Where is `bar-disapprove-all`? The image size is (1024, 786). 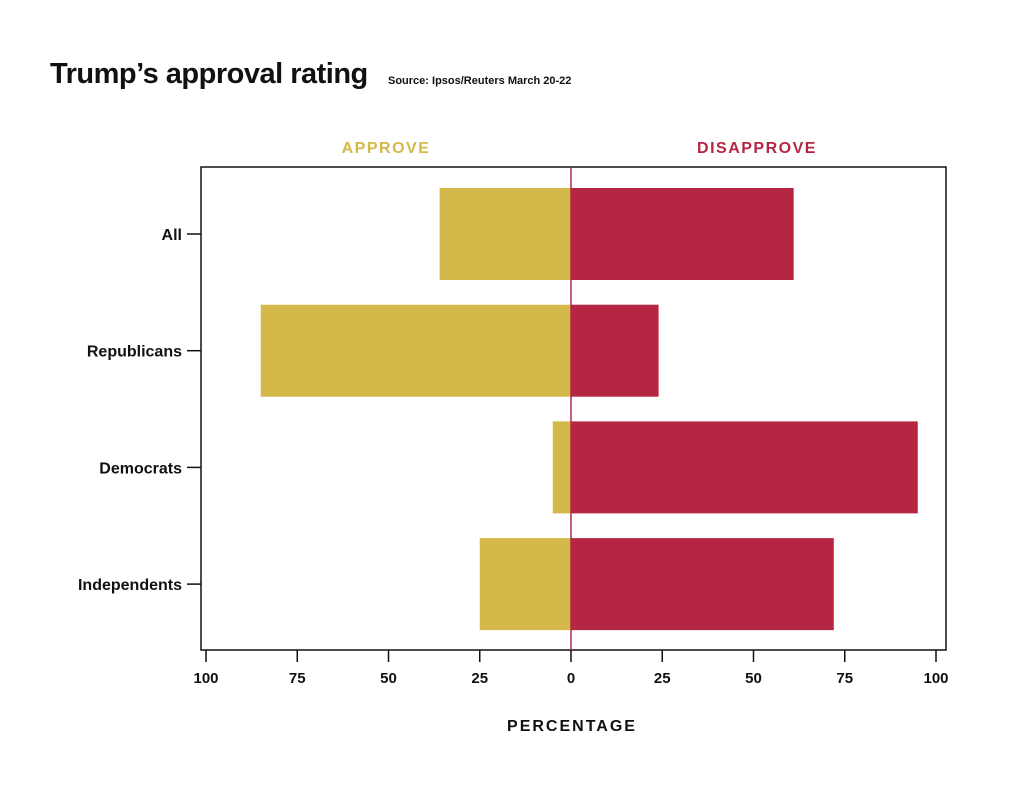
bar-disapprove-all is located at coordinates (682, 234).